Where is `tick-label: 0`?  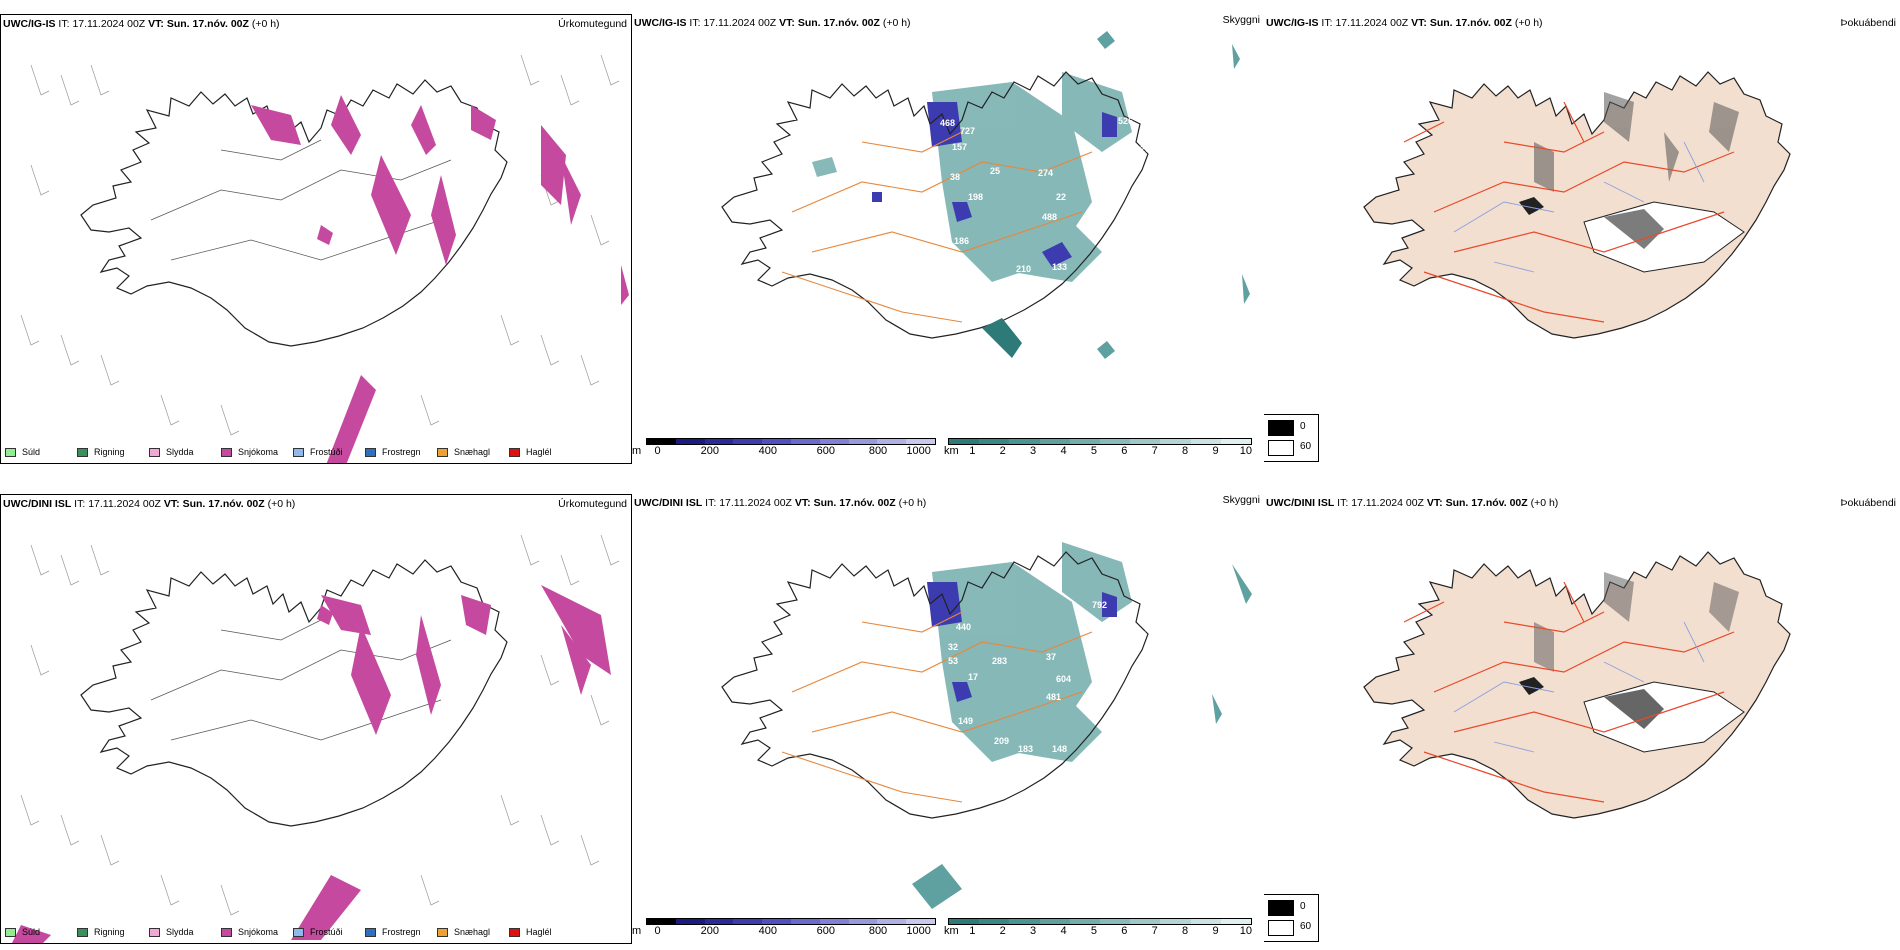
tick-label: 0 is located at coordinates (657, 931).